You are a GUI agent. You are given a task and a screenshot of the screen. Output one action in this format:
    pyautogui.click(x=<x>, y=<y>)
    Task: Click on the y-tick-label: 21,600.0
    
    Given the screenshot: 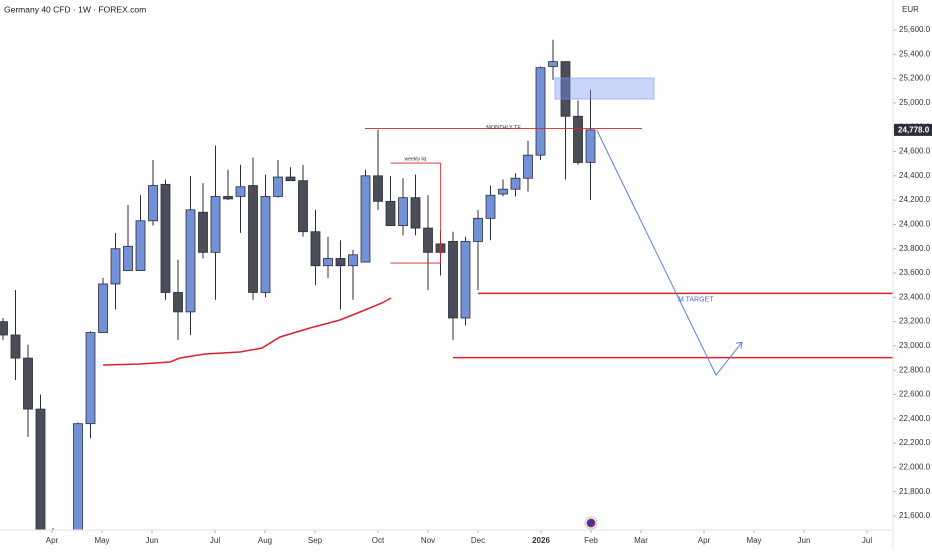 What is the action you would take?
    pyautogui.click(x=915, y=515)
    